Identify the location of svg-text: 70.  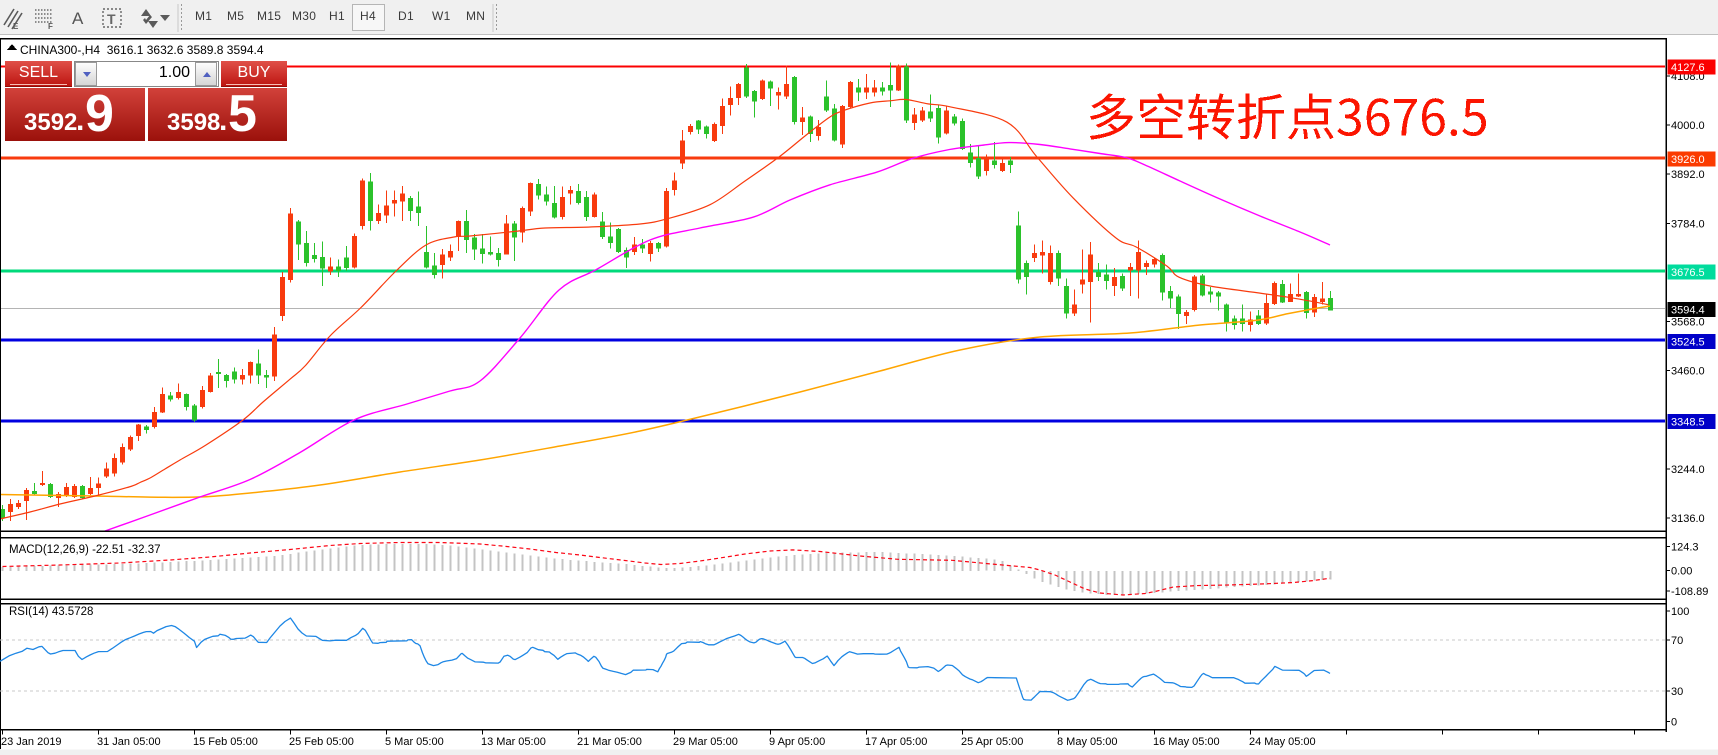
(1677, 641).